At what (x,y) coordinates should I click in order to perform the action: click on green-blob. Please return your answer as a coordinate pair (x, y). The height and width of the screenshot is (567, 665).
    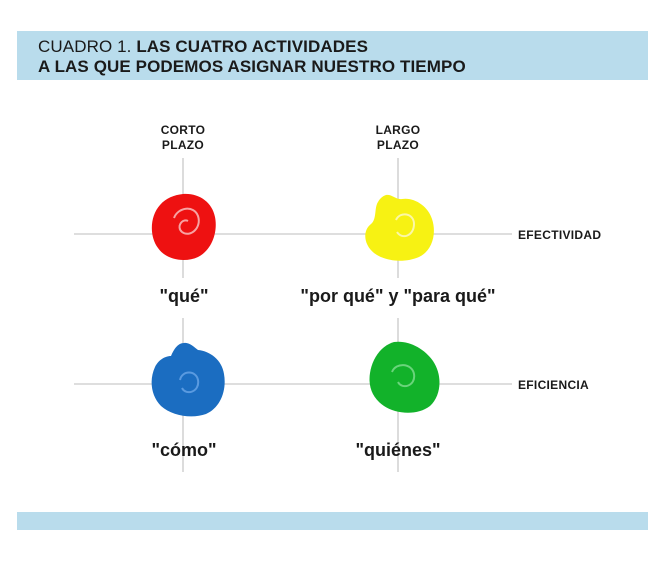
    Looking at the image, I should click on (404, 377).